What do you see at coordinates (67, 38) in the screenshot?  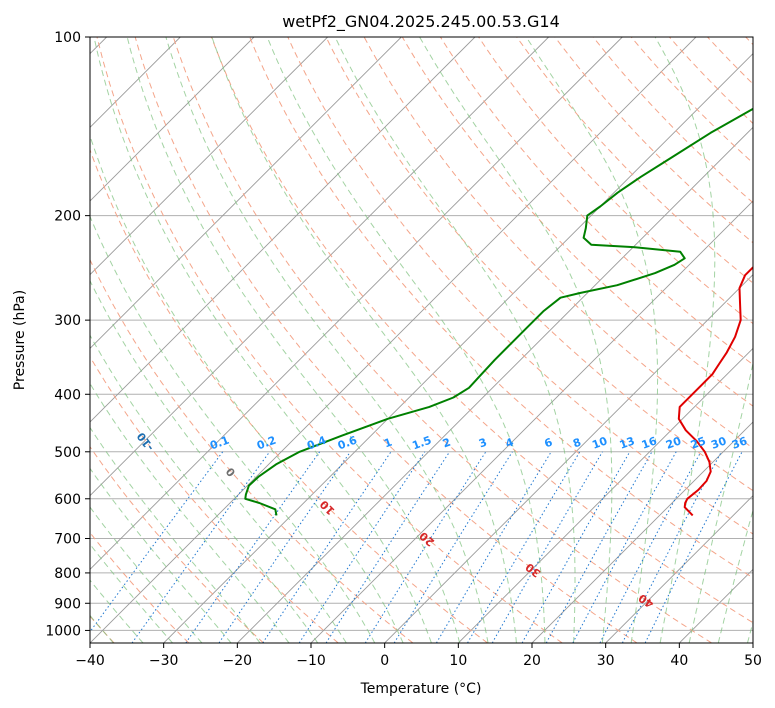 I see `y-tick-label: 100` at bounding box center [67, 38].